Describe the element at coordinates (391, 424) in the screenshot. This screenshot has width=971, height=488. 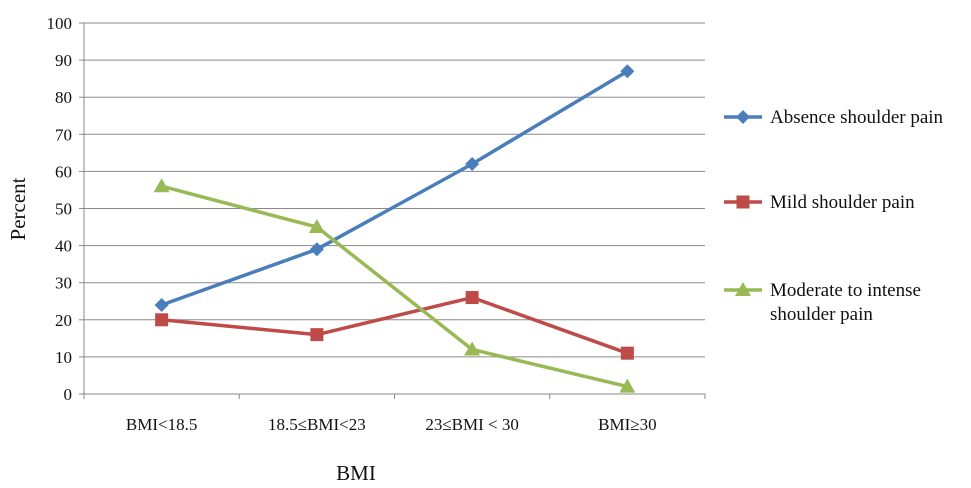
I see `x-tick-labels: BMI<18.5 18.5≤BMI<23 23≤BMI < 30 BMI≥30` at that location.